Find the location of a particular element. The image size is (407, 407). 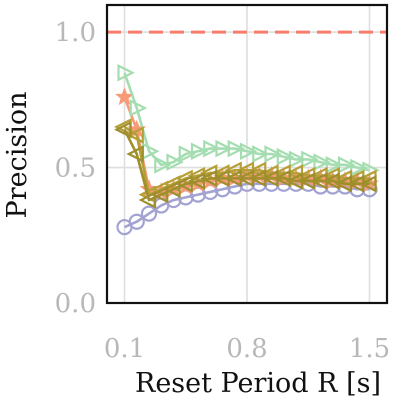

y-axis-label: Precision is located at coordinates (17, 155).